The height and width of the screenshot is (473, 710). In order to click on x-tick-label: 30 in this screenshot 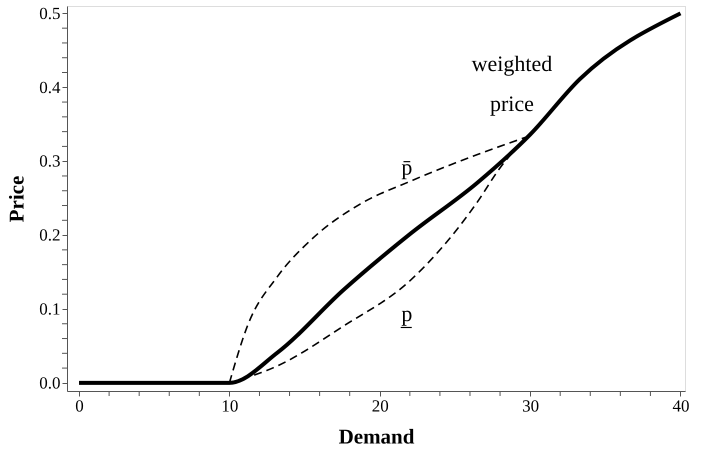, I will do `click(531, 406)`.